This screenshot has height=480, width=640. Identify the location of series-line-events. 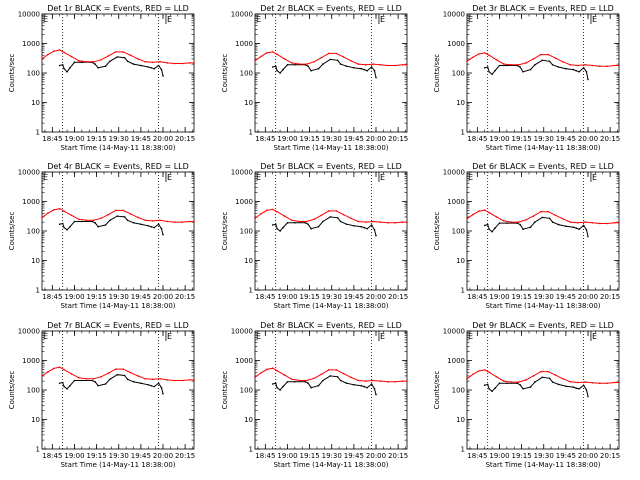
(324, 68).